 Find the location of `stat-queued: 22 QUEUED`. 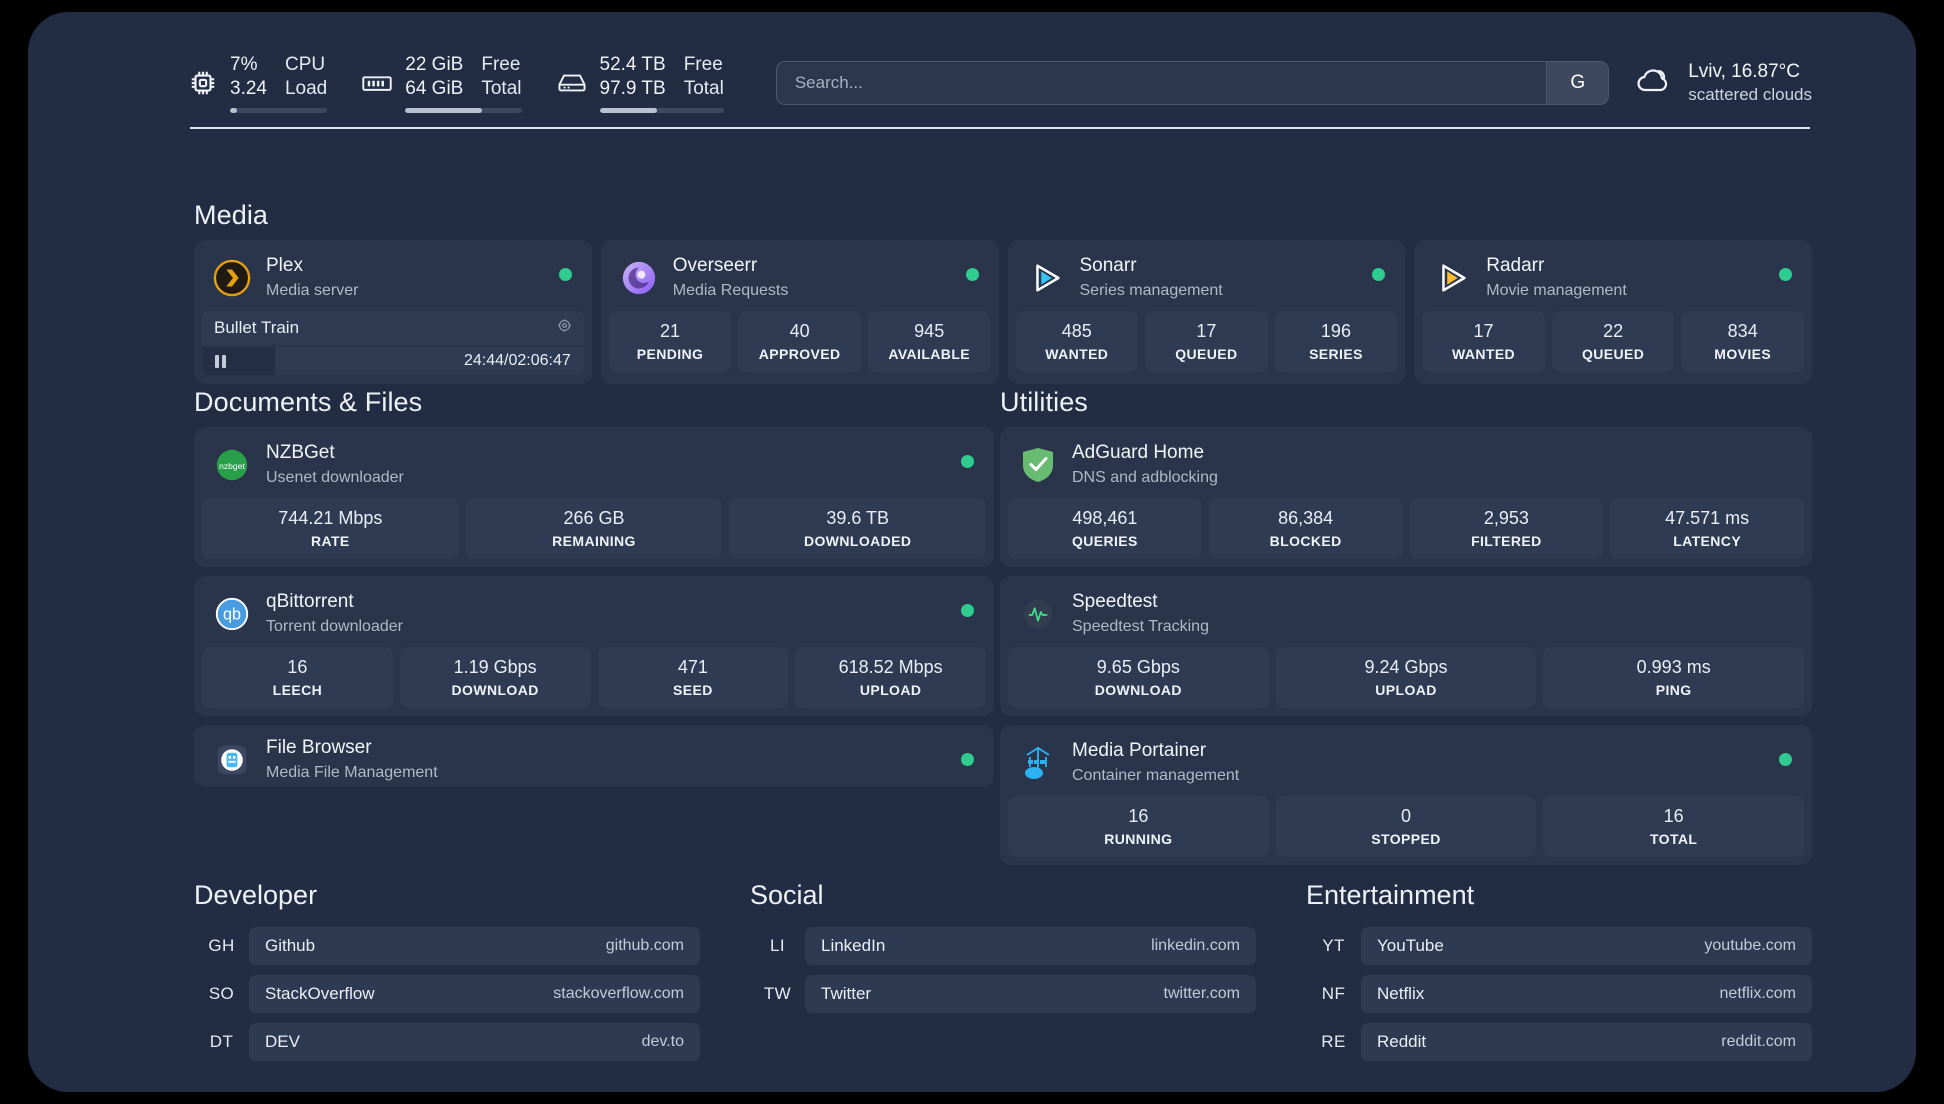

stat-queued: 22 QUEUED is located at coordinates (1613, 341).